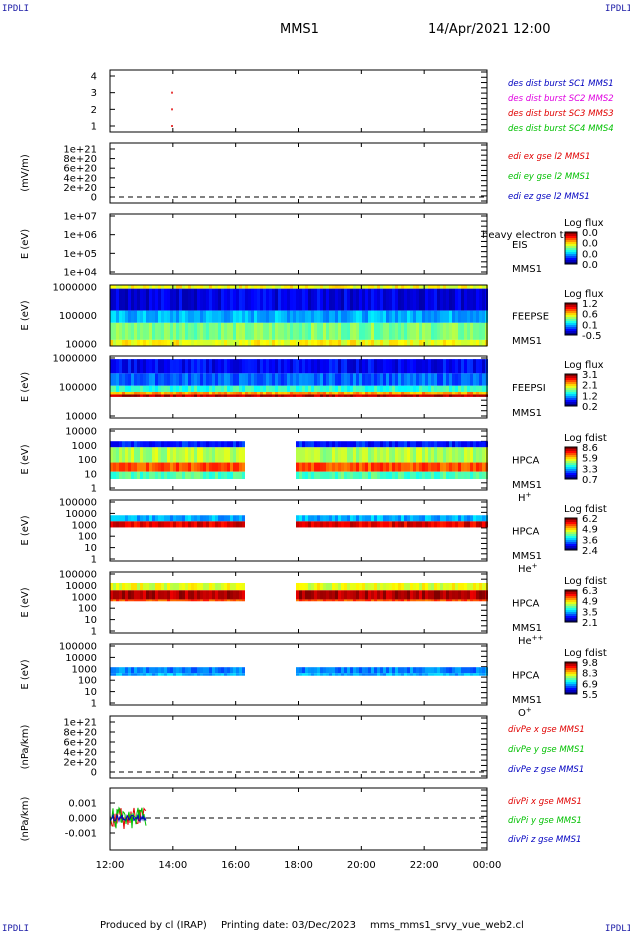 The height and width of the screenshot is (934, 630). Describe the element at coordinates (78, 388) in the screenshot. I see `panel-feepsi-tick-label: 100000` at that location.